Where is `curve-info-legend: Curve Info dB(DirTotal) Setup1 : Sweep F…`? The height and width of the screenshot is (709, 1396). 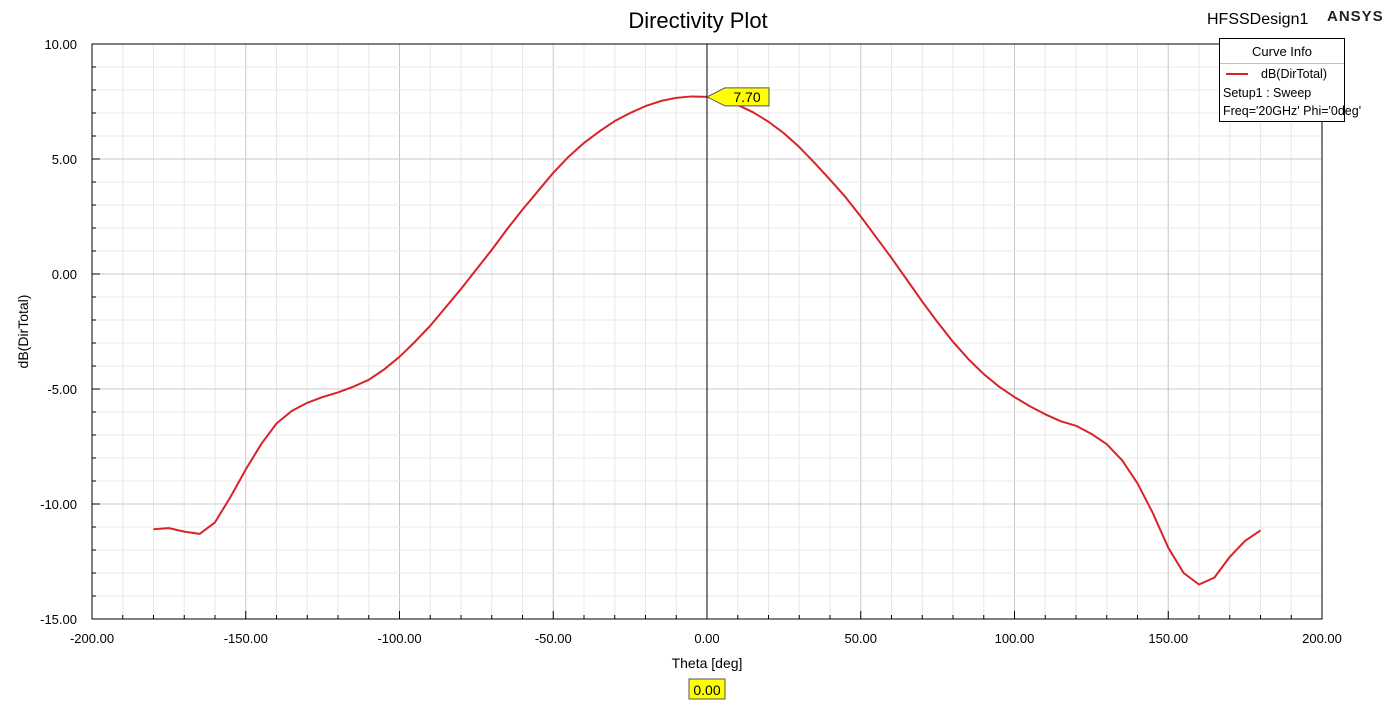 curve-info-legend: Curve Info dB(DirTotal) Setup1 : Sweep F… is located at coordinates (1290, 80).